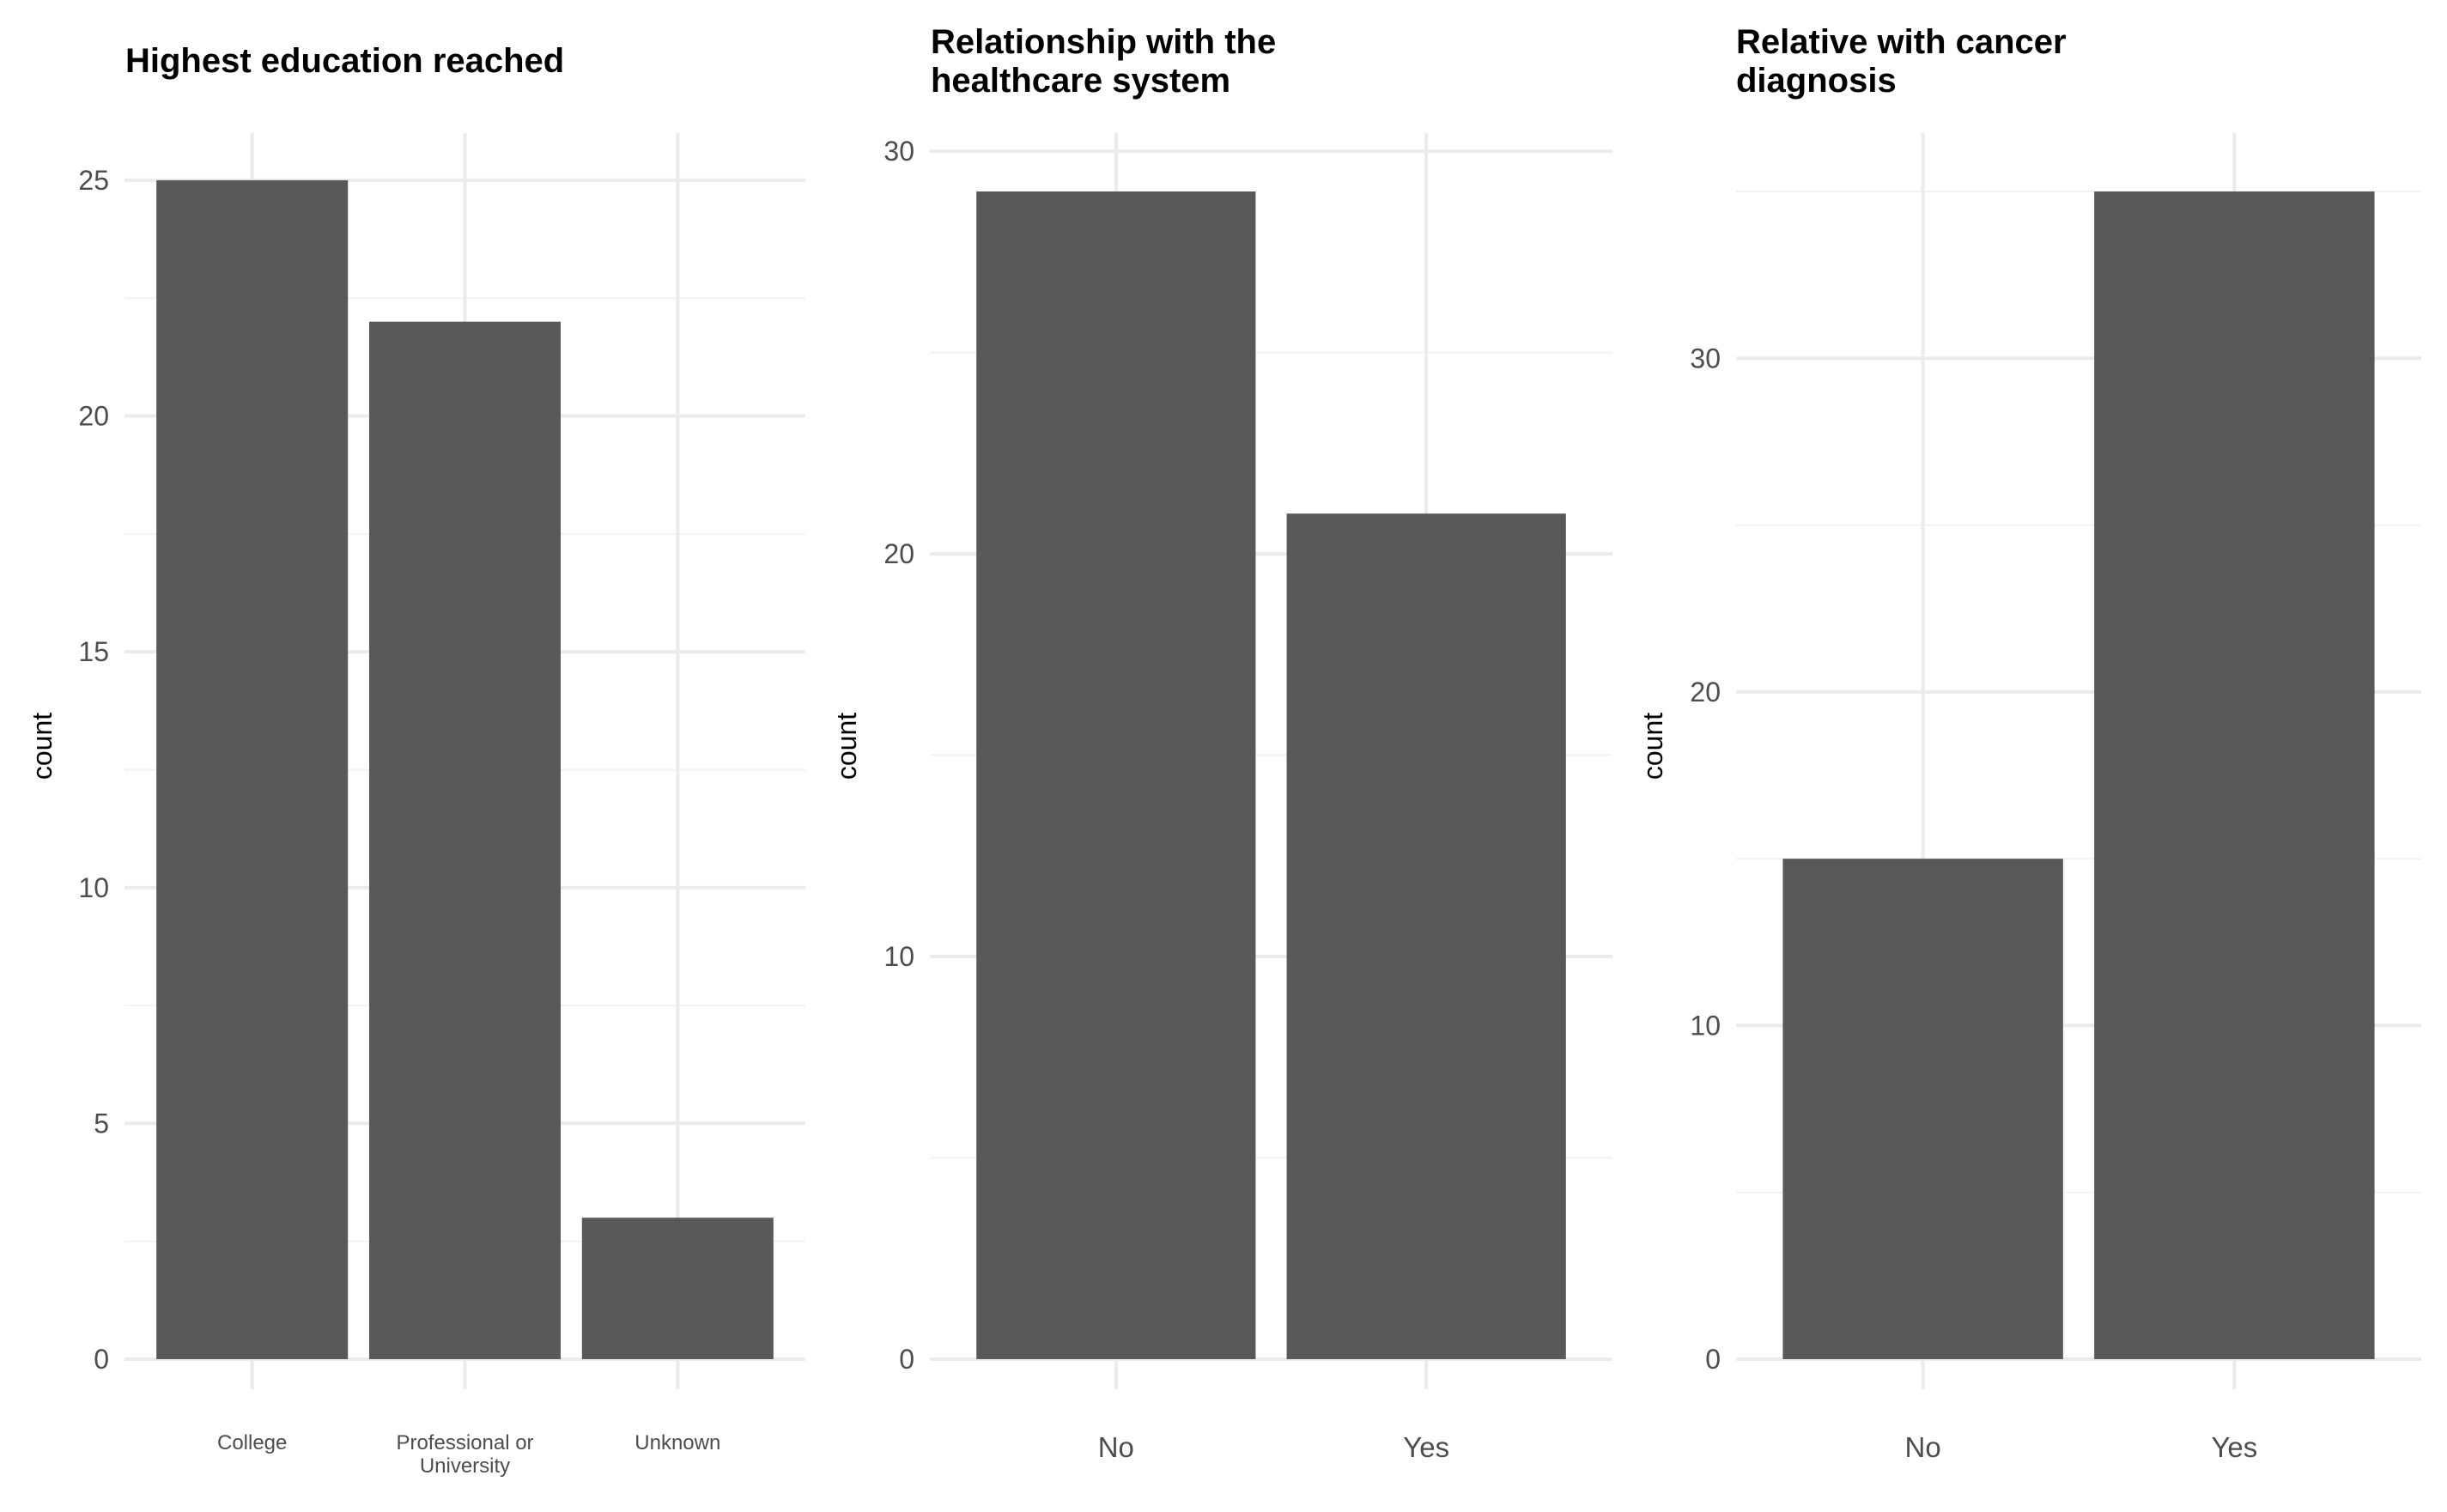 This screenshot has width=2447, height=1512. What do you see at coordinates (1103, 42) in the screenshot?
I see `chart-title: Relationship with the` at bounding box center [1103, 42].